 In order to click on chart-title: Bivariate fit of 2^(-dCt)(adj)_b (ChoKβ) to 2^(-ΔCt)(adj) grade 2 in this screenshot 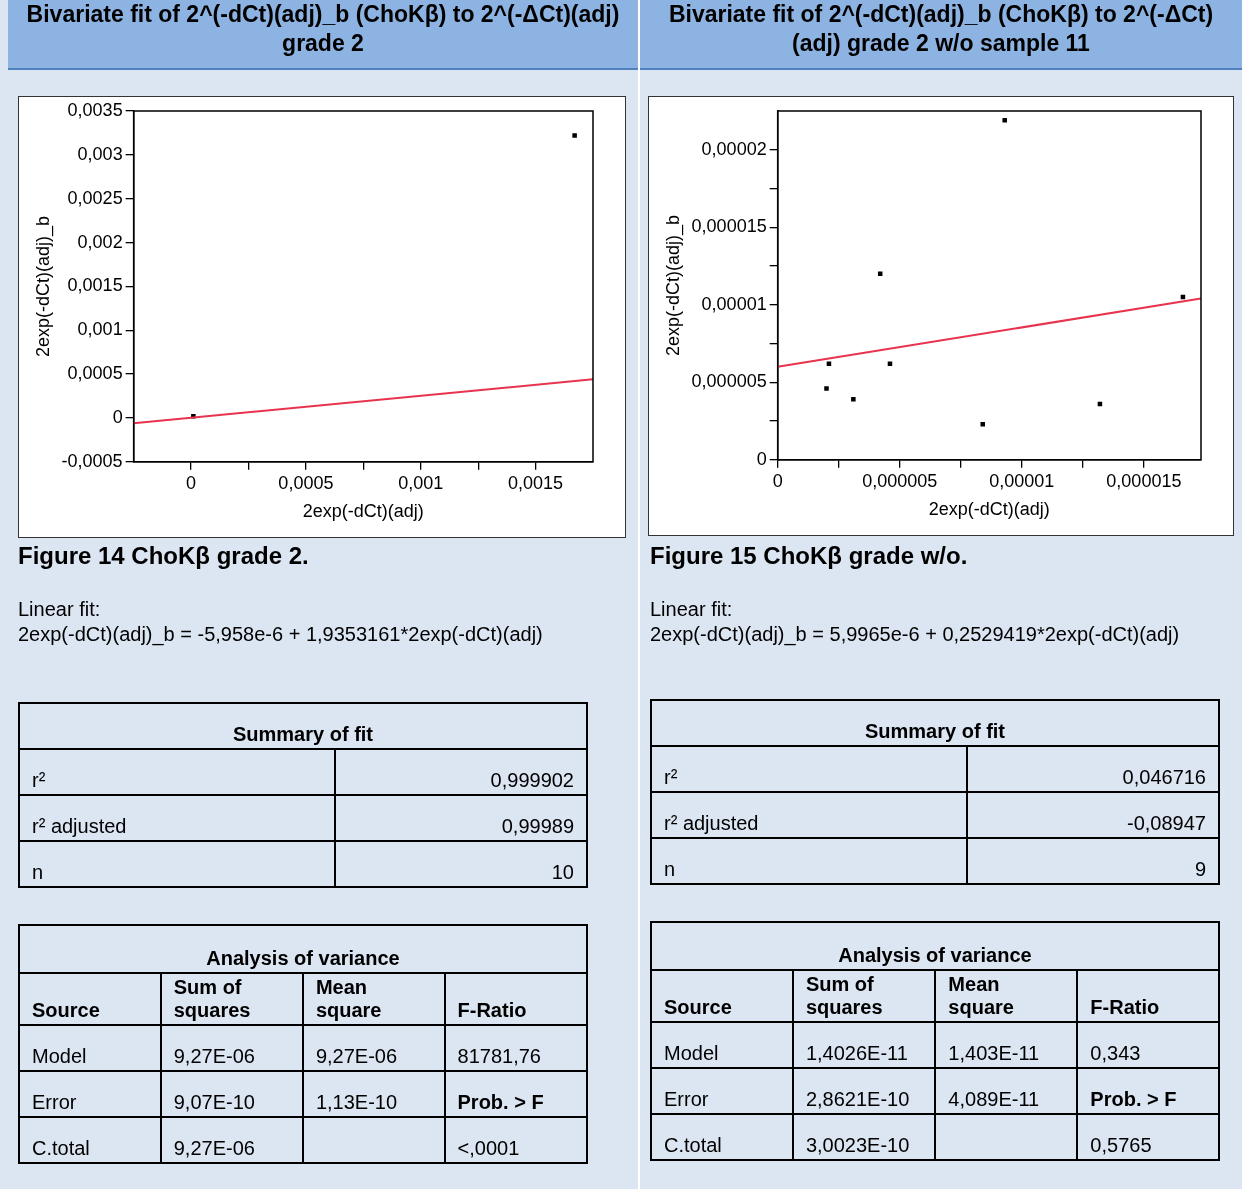, I will do `click(323, 35)`.